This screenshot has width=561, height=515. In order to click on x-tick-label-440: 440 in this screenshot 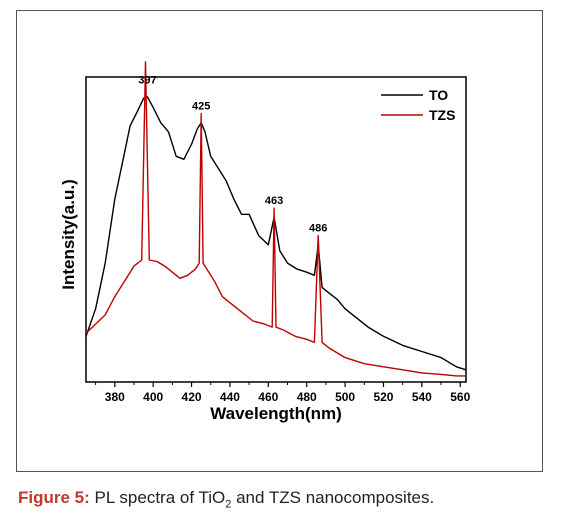, I will do `click(230, 397)`.